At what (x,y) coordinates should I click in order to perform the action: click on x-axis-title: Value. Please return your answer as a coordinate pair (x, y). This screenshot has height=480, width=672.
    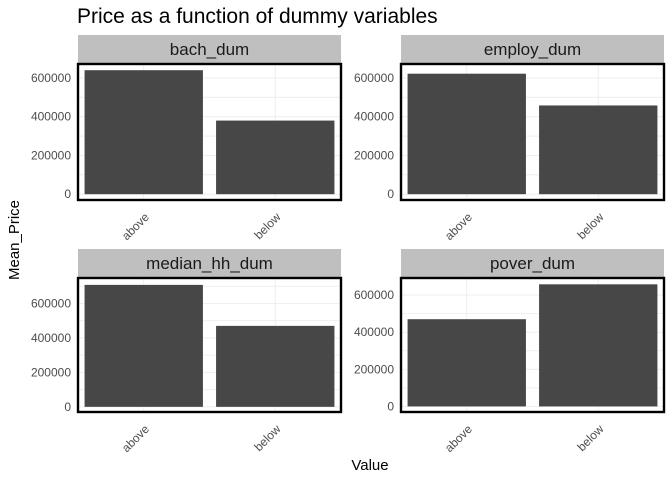
    Looking at the image, I should click on (369, 465).